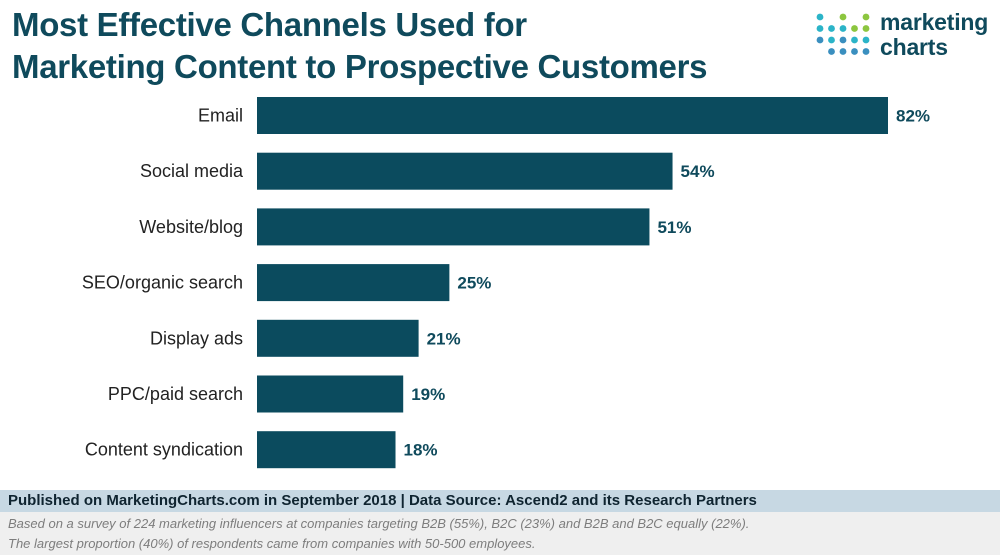 Image resolution: width=1000 pixels, height=555 pixels. Describe the element at coordinates (269, 24) in the screenshot. I see `title-line-1: Most Effective Channels Used for` at that location.